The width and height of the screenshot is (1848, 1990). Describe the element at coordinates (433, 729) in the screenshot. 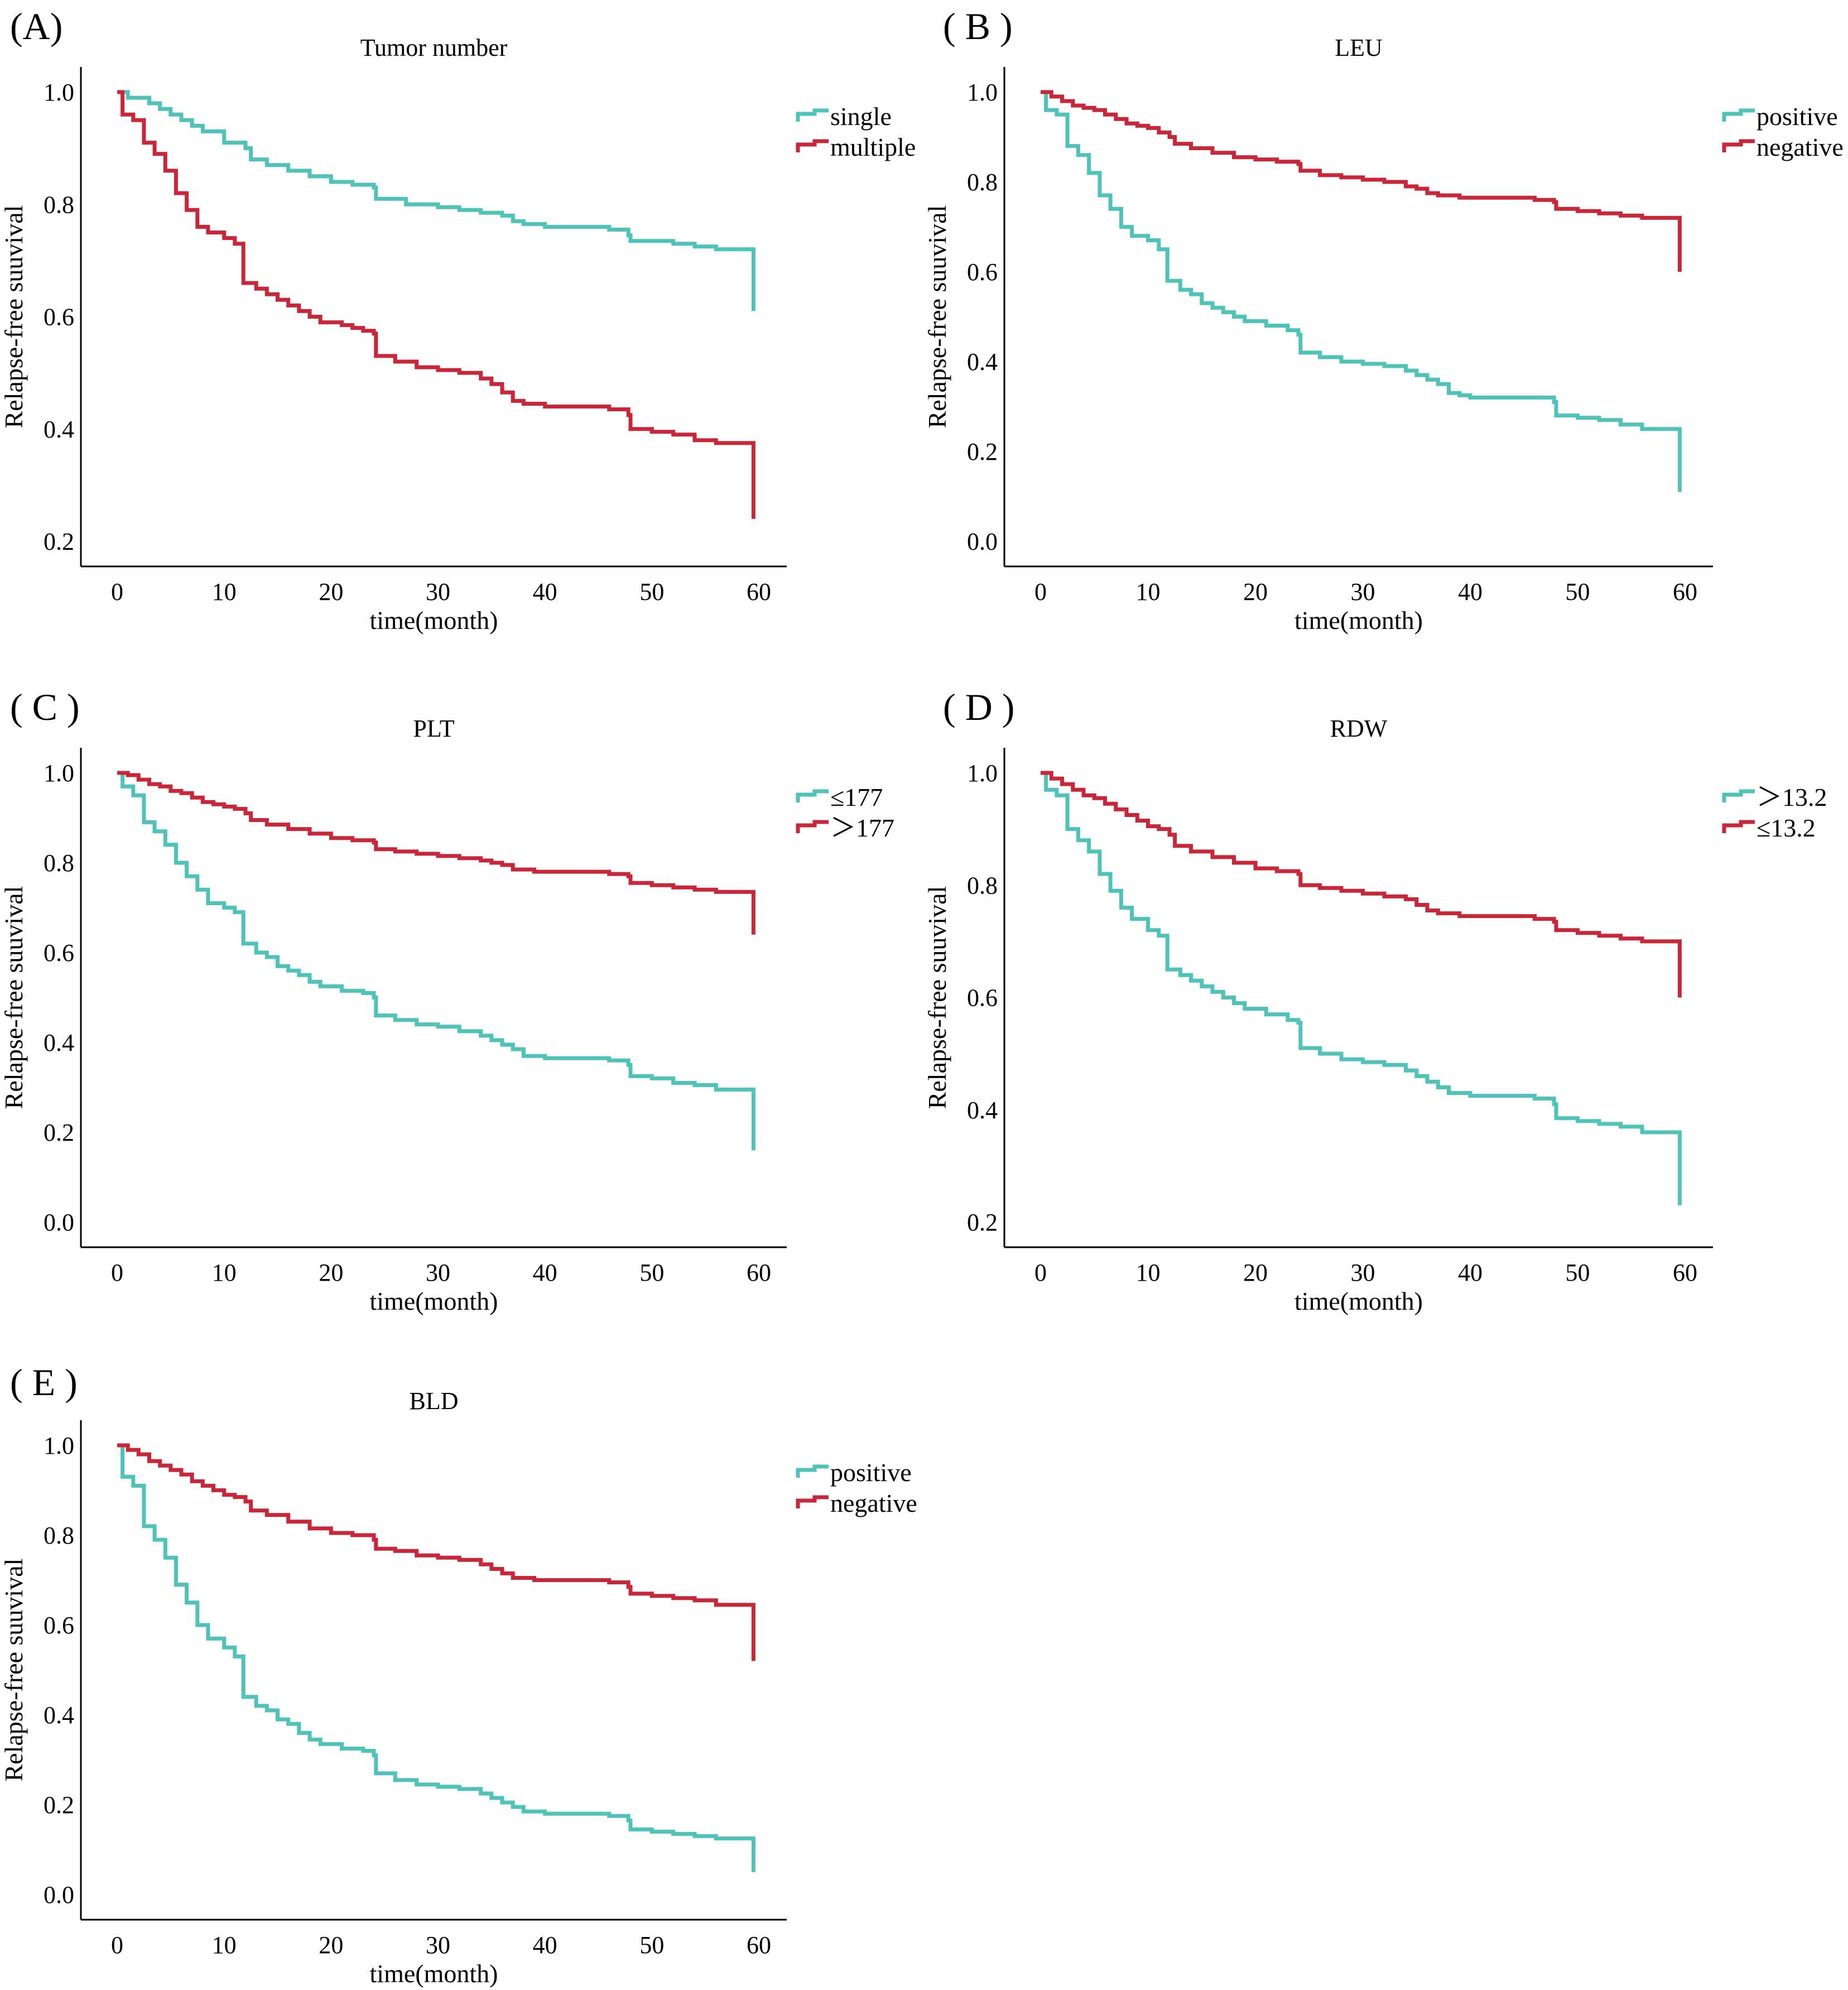

I see `chart-title: PLT` at that location.